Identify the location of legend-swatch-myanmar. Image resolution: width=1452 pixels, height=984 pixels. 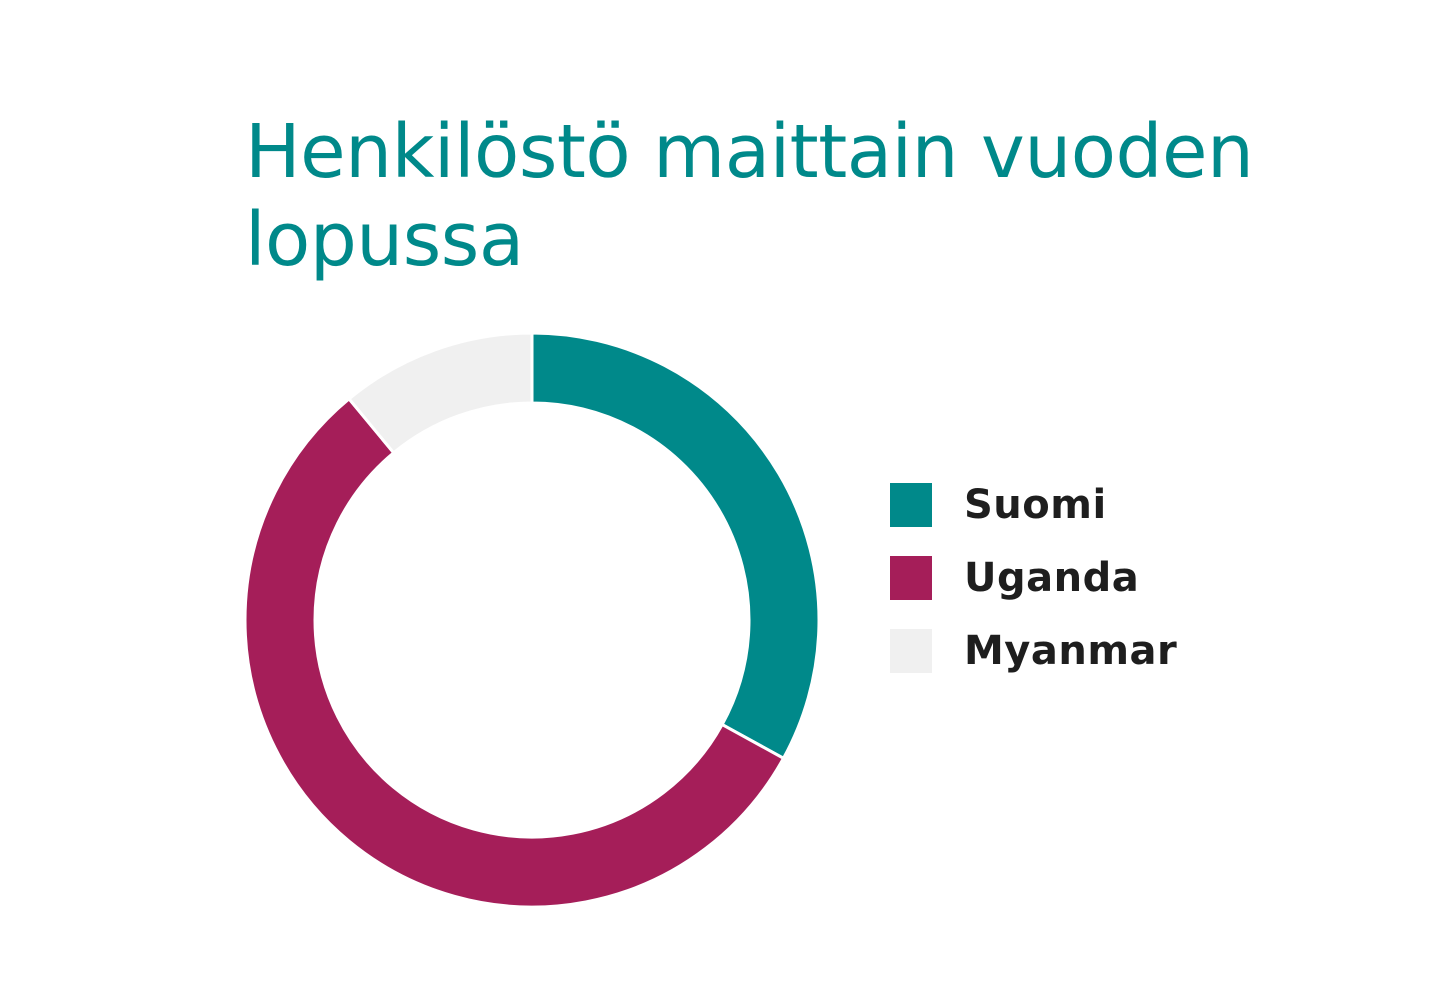
(911, 650).